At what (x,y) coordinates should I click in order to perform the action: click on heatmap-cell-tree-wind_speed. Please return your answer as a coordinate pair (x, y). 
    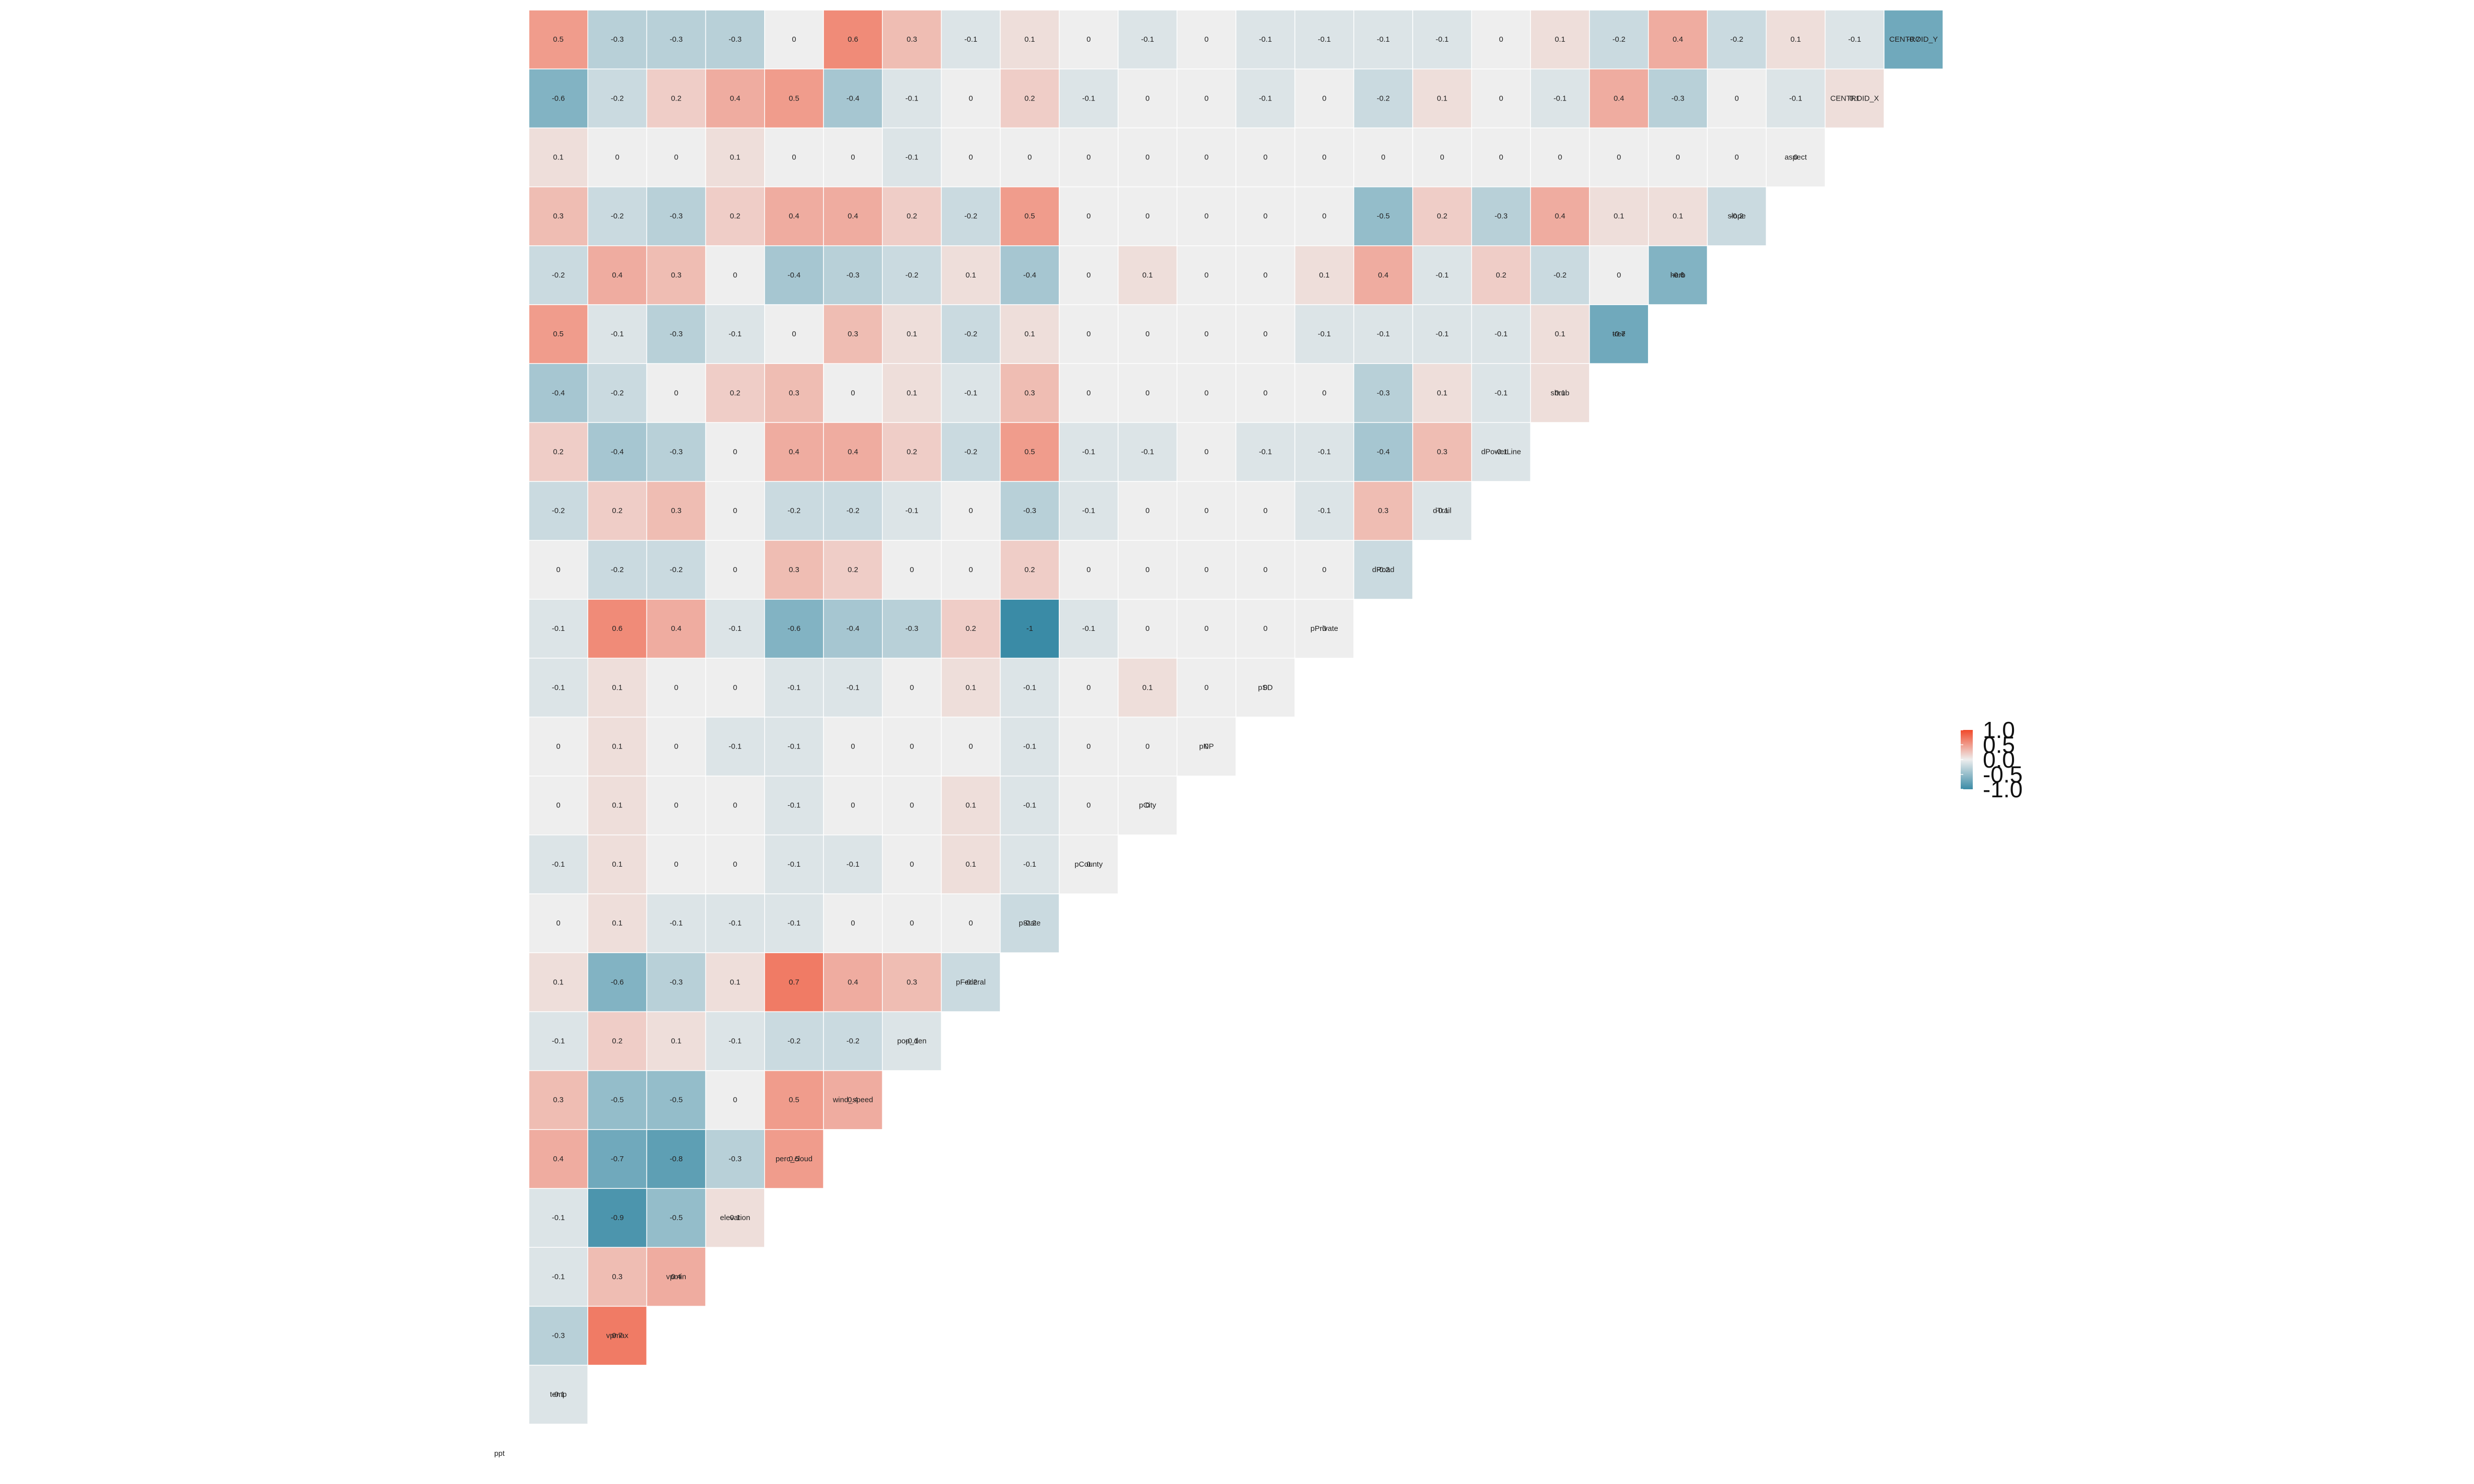
    Looking at the image, I should click on (912, 334).